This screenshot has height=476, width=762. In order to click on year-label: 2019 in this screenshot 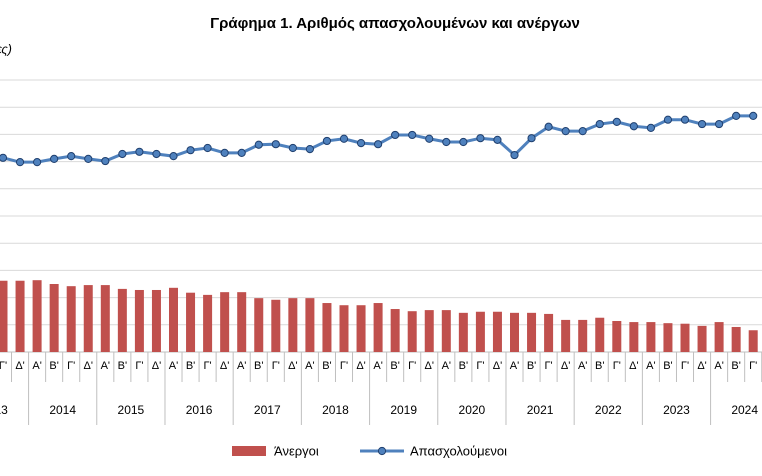, I will do `click(403, 410)`.